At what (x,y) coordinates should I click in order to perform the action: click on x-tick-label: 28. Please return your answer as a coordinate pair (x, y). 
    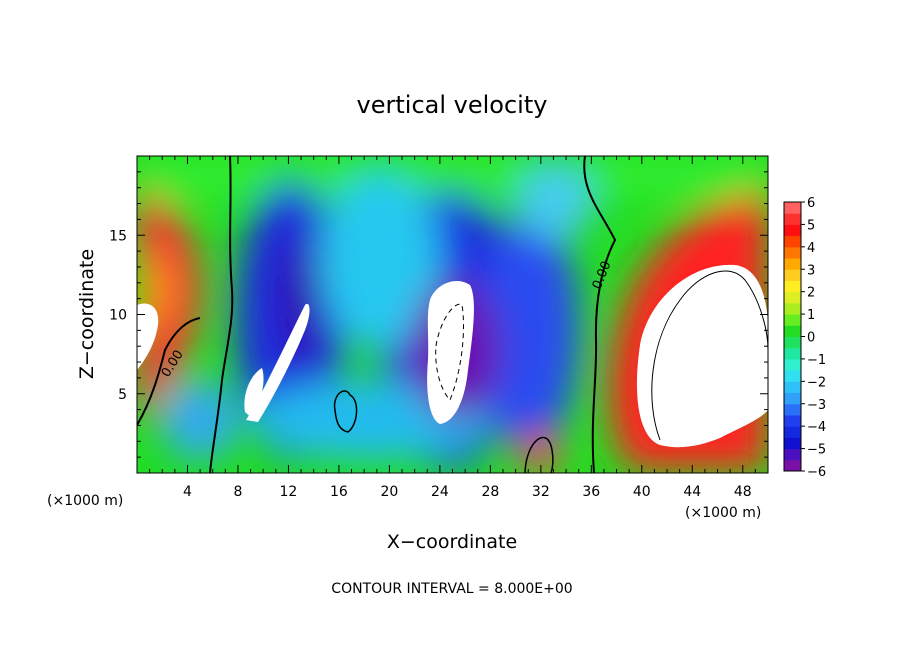
    Looking at the image, I should click on (490, 492).